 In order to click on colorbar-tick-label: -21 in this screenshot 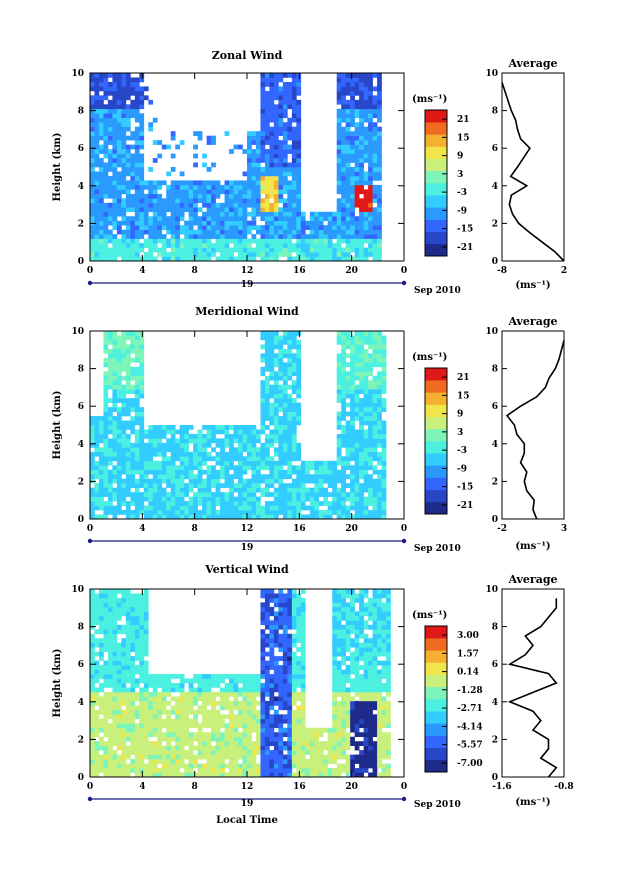, I will do `click(465, 248)`.